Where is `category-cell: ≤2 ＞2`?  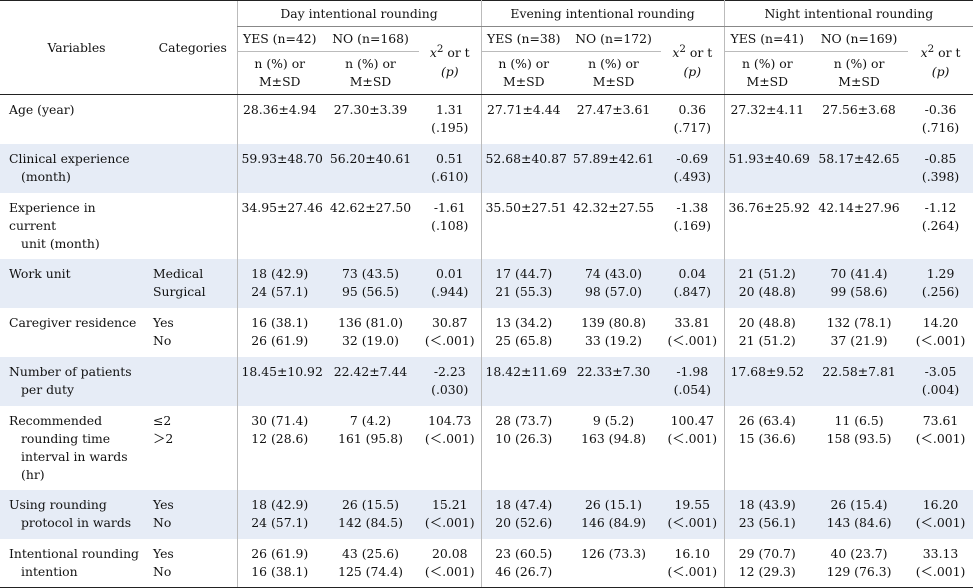 category-cell: ≤2 ＞2 is located at coordinates (163, 429).